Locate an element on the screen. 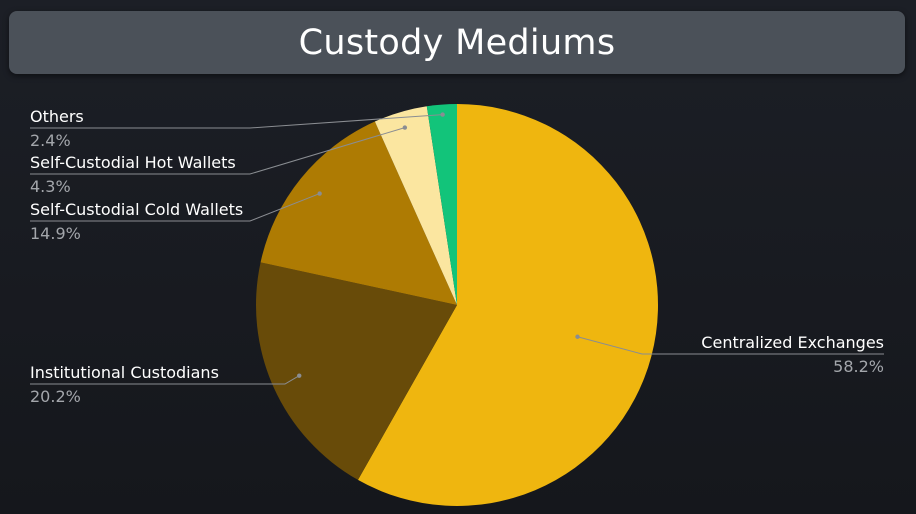  leader-line-others is located at coordinates (236, 121).